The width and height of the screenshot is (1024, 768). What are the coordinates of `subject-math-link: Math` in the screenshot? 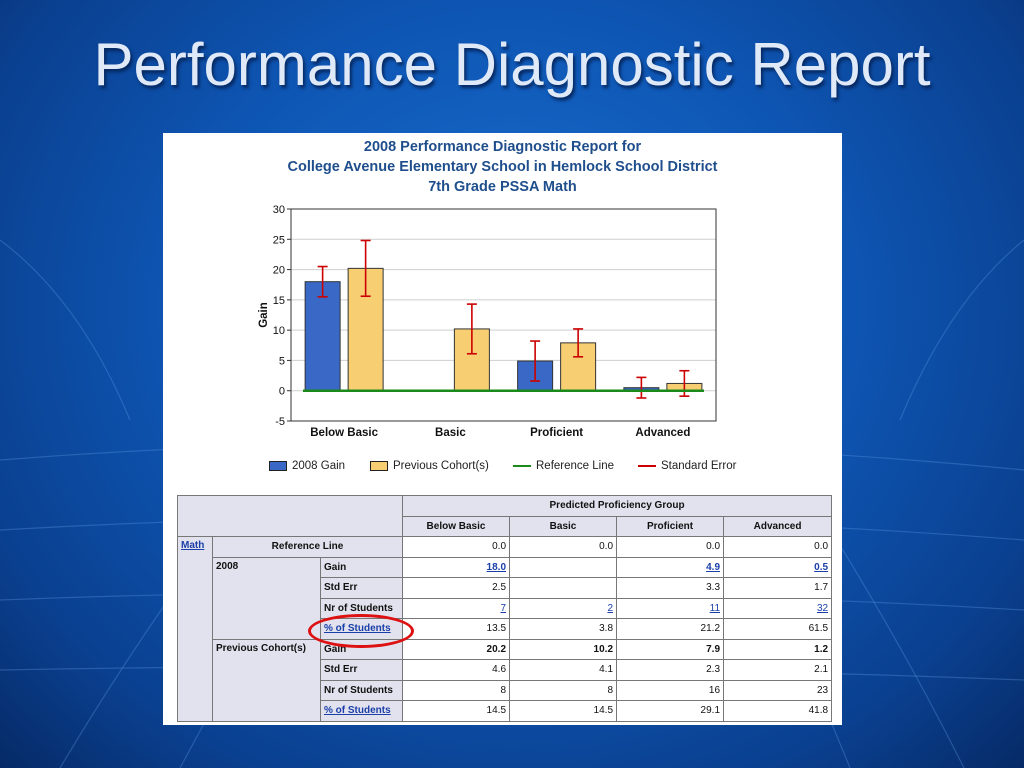 It's located at (193, 545).